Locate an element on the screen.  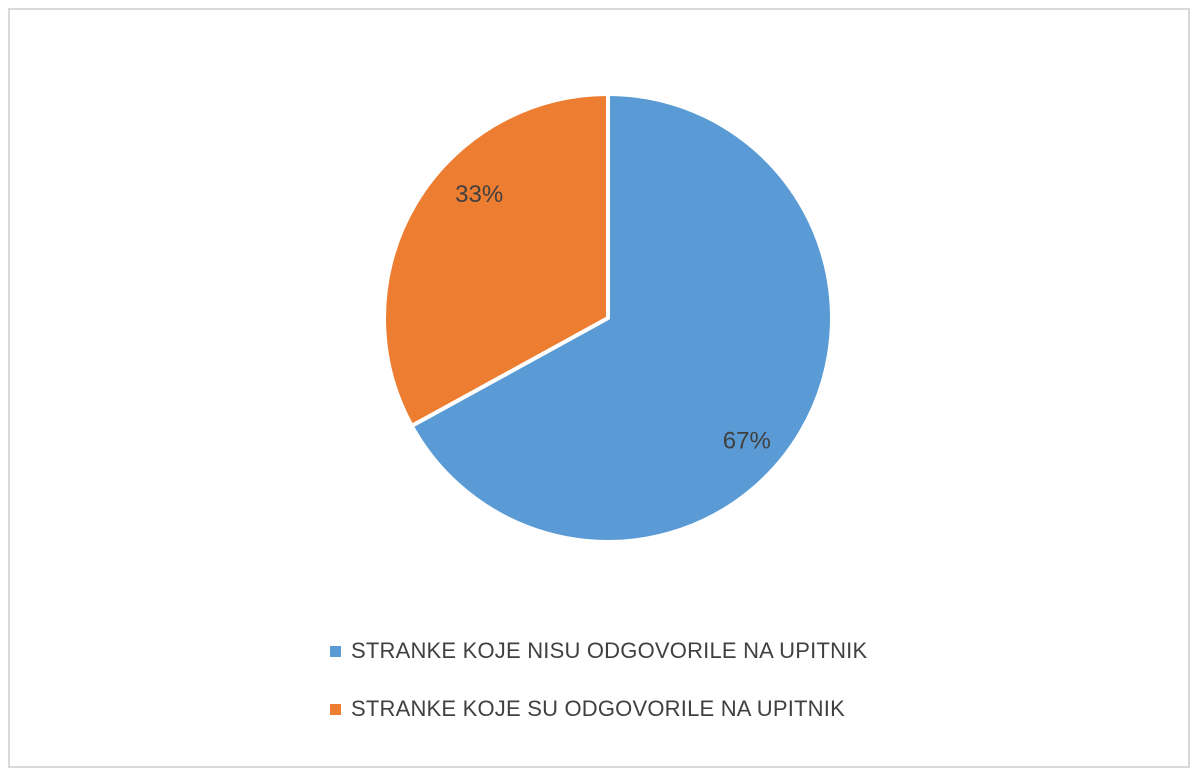
legend-swatch-answered is located at coordinates (335, 709).